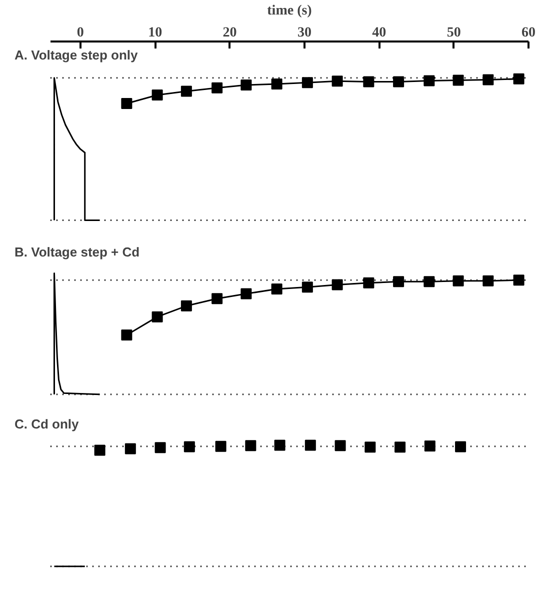  What do you see at coordinates (229, 33) in the screenshot?
I see `x-tick-label: 20` at bounding box center [229, 33].